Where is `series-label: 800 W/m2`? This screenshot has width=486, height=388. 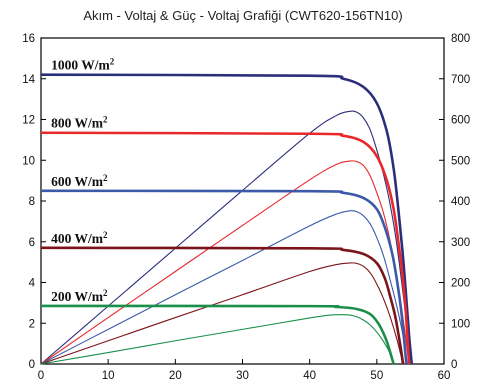 series-label: 800 W/m2 is located at coordinates (79, 123).